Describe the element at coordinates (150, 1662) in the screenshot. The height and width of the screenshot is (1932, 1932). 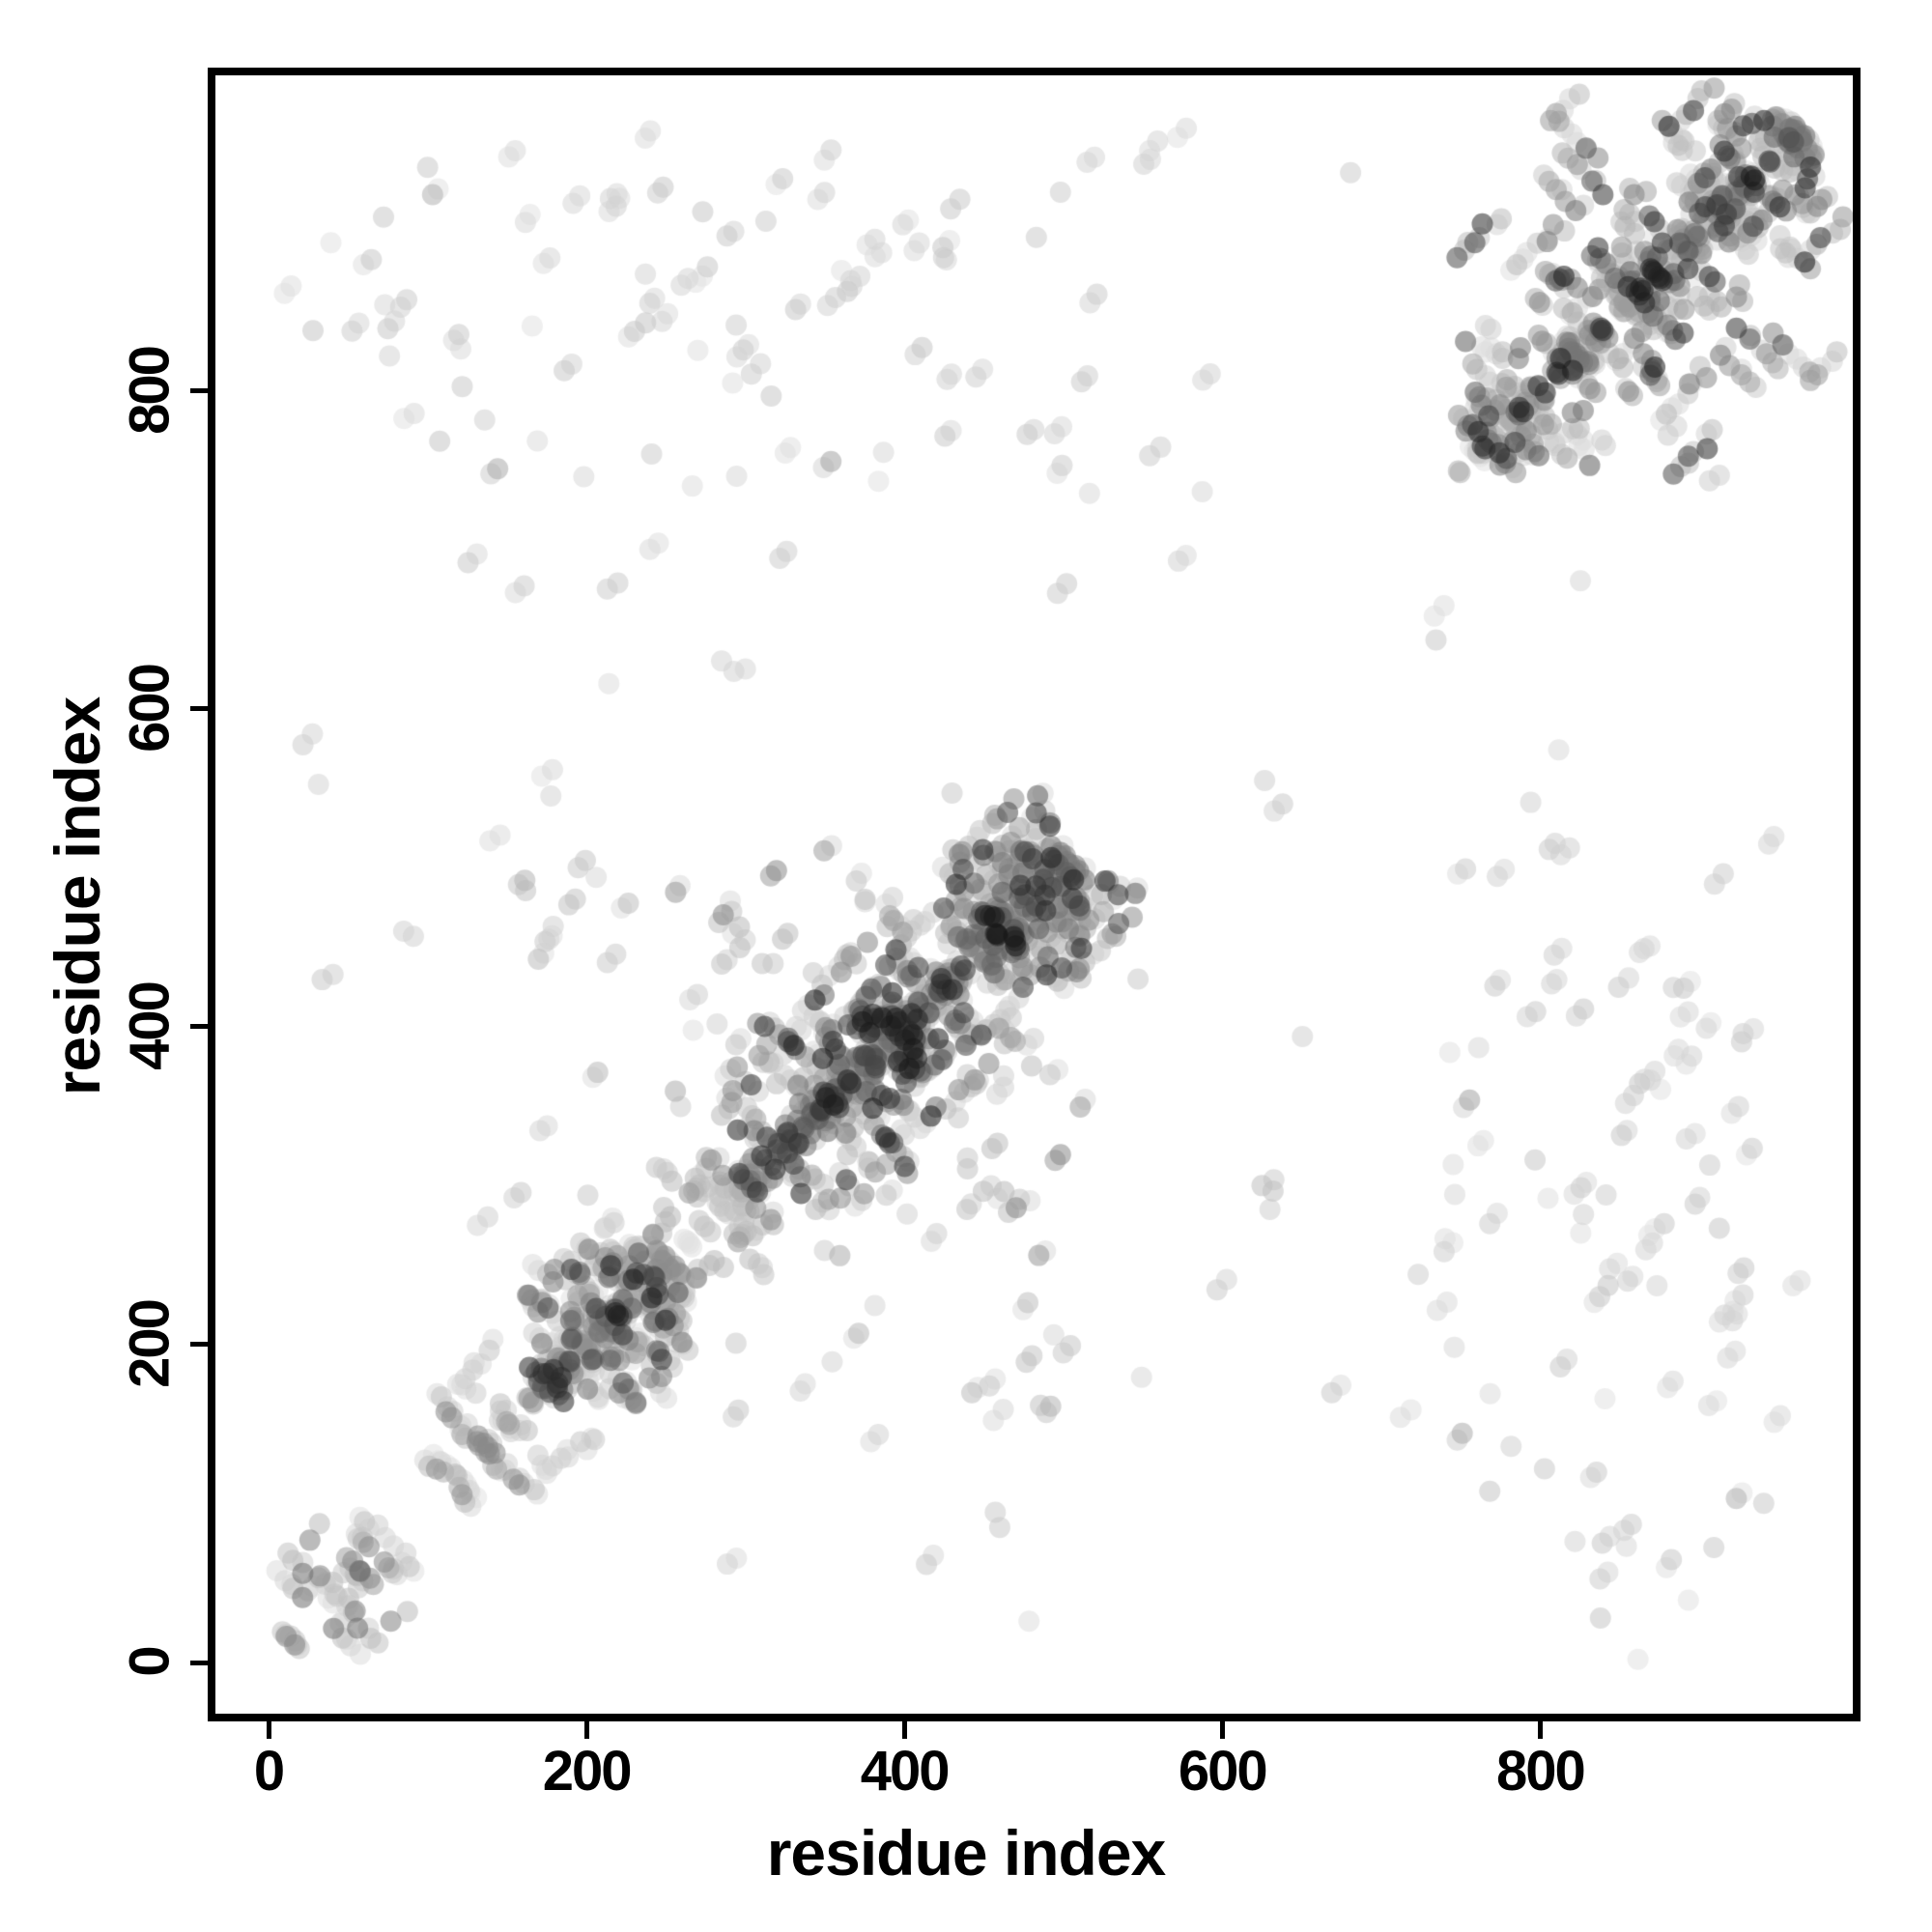
I see `y-tick-label: 0` at that location.